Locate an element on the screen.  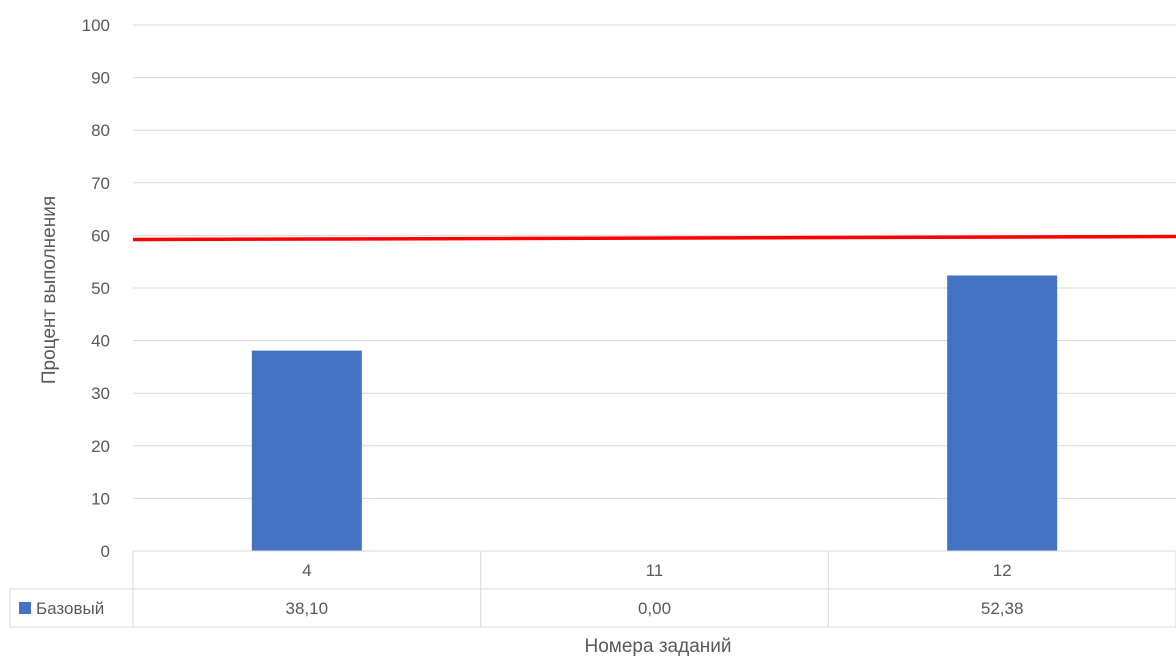
data-table: 4 38,10 11 0,00 12 52,38 Базовый is located at coordinates (592, 589).